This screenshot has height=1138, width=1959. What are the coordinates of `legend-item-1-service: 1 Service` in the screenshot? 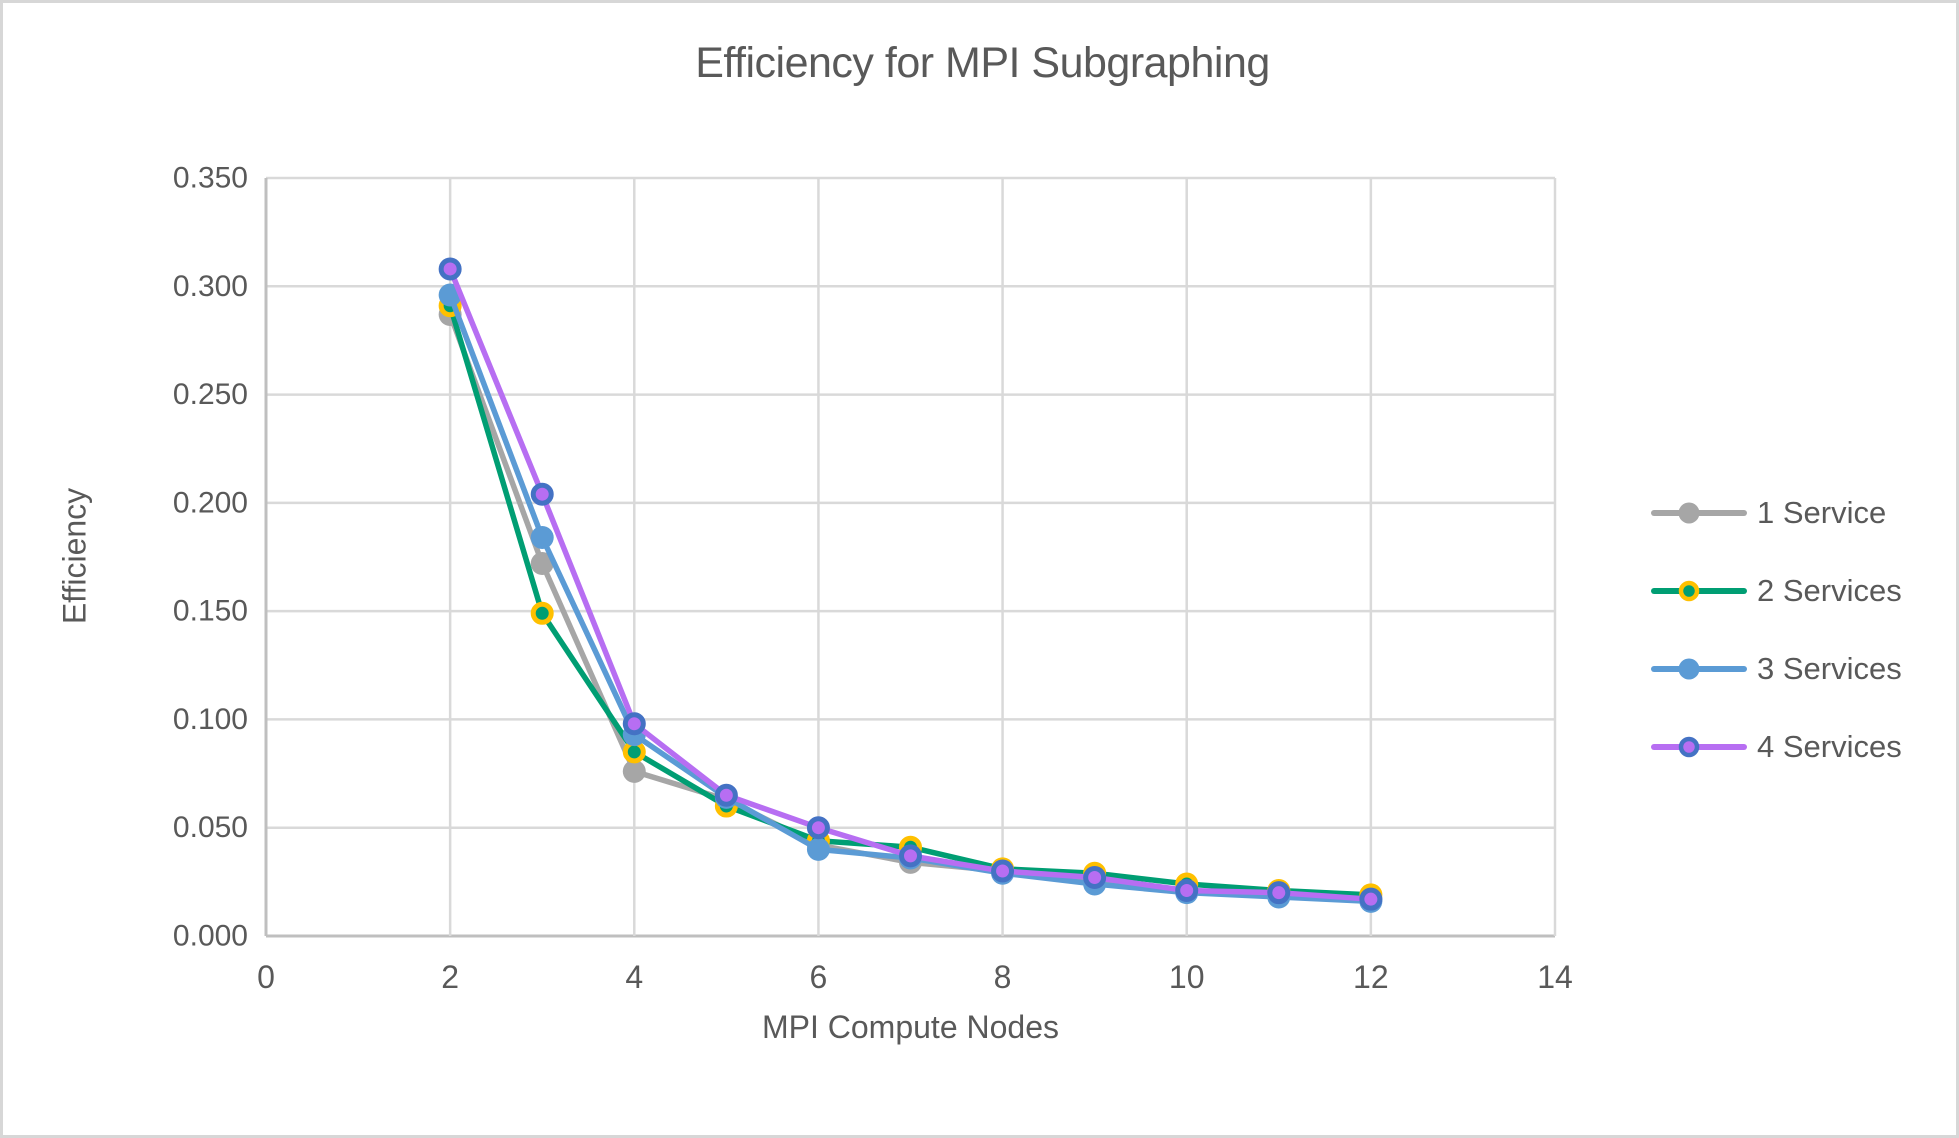 It's located at (1776, 513).